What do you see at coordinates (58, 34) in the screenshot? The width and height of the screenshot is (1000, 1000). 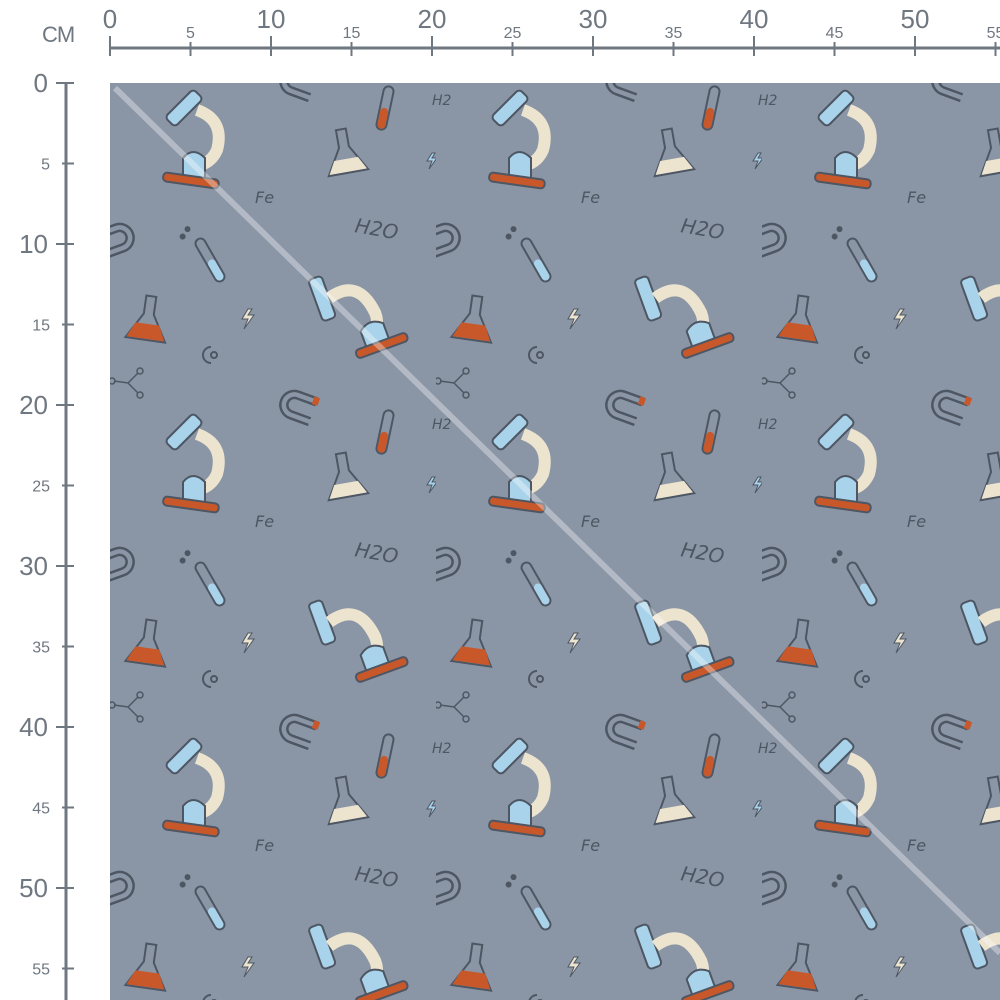 I see `ruler-unit-label: CM` at bounding box center [58, 34].